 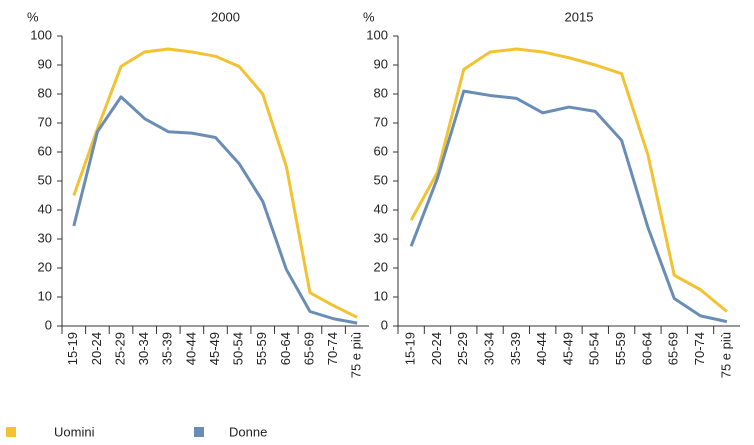 I want to click on legend-label: Donne, so click(x=248, y=431).